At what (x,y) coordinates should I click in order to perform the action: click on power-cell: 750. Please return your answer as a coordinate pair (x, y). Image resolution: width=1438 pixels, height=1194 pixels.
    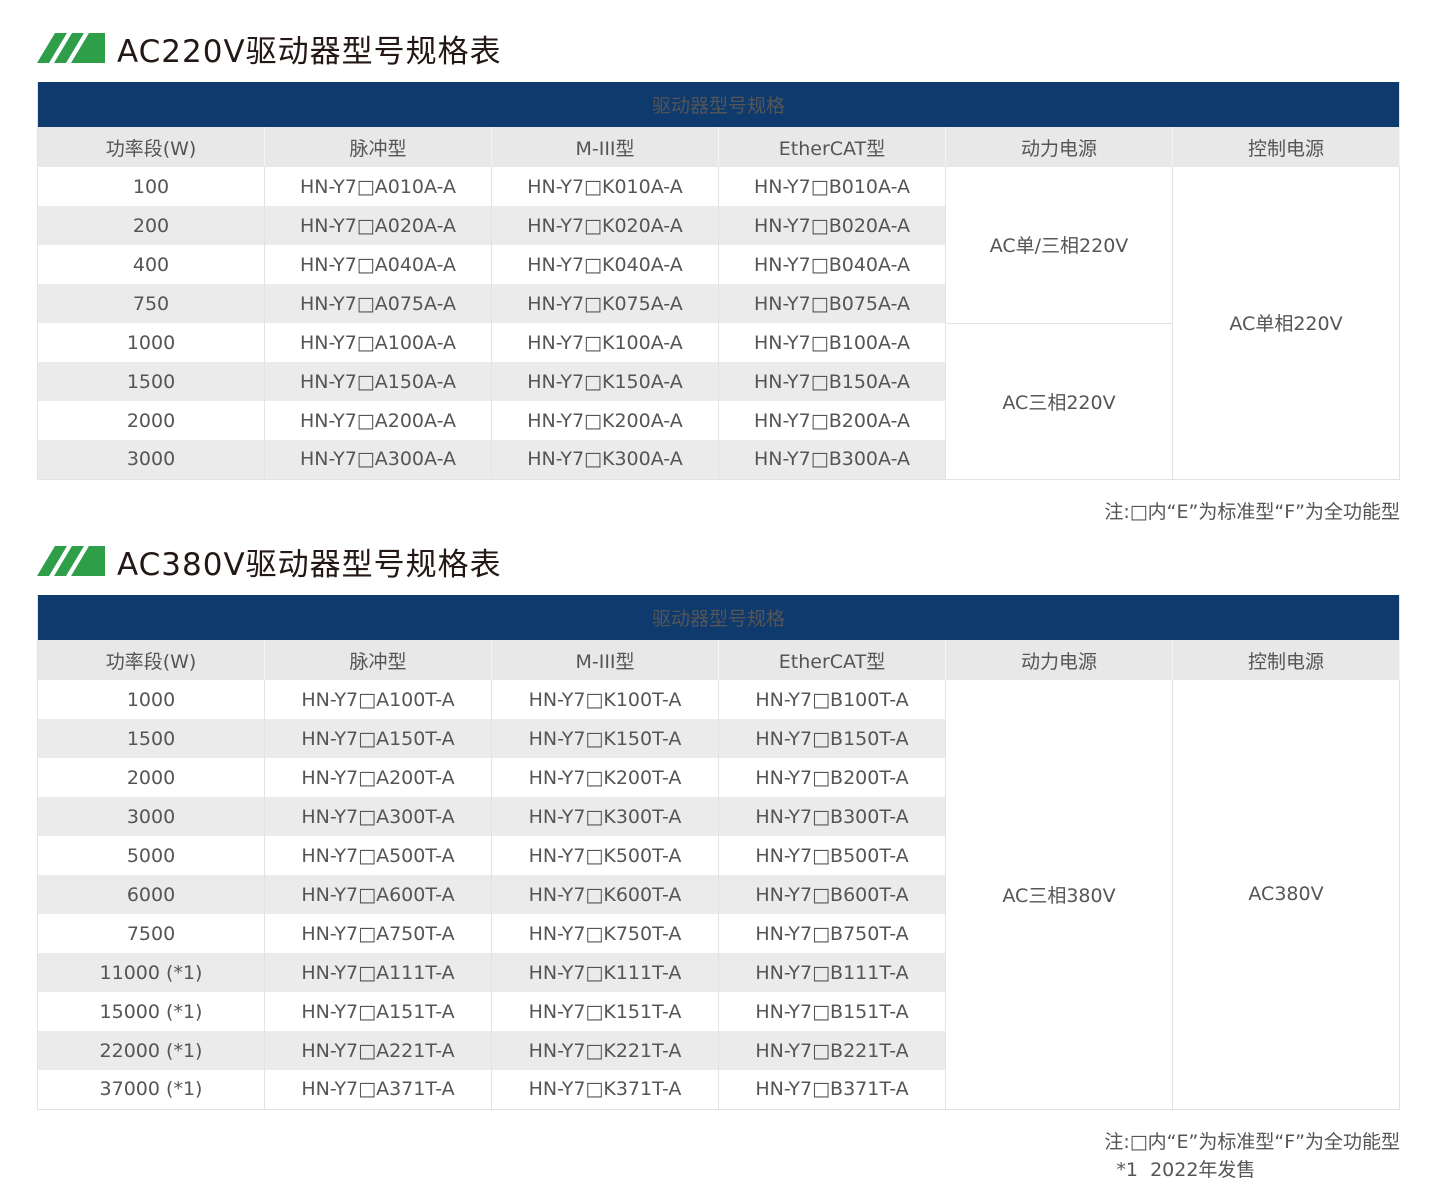
    Looking at the image, I should click on (151, 303).